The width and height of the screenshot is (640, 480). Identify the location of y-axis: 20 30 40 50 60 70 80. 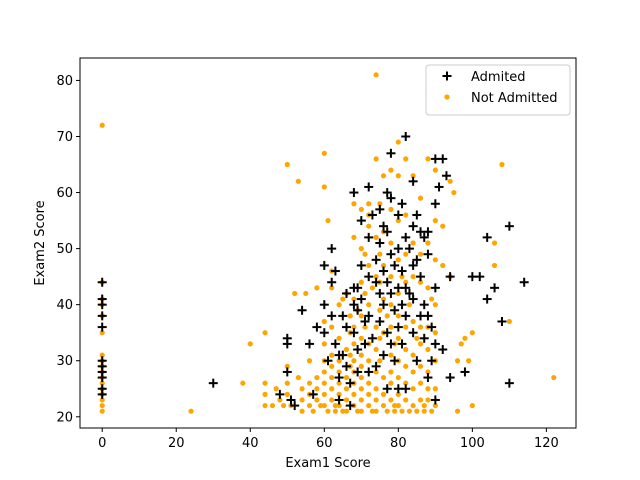
(68, 249).